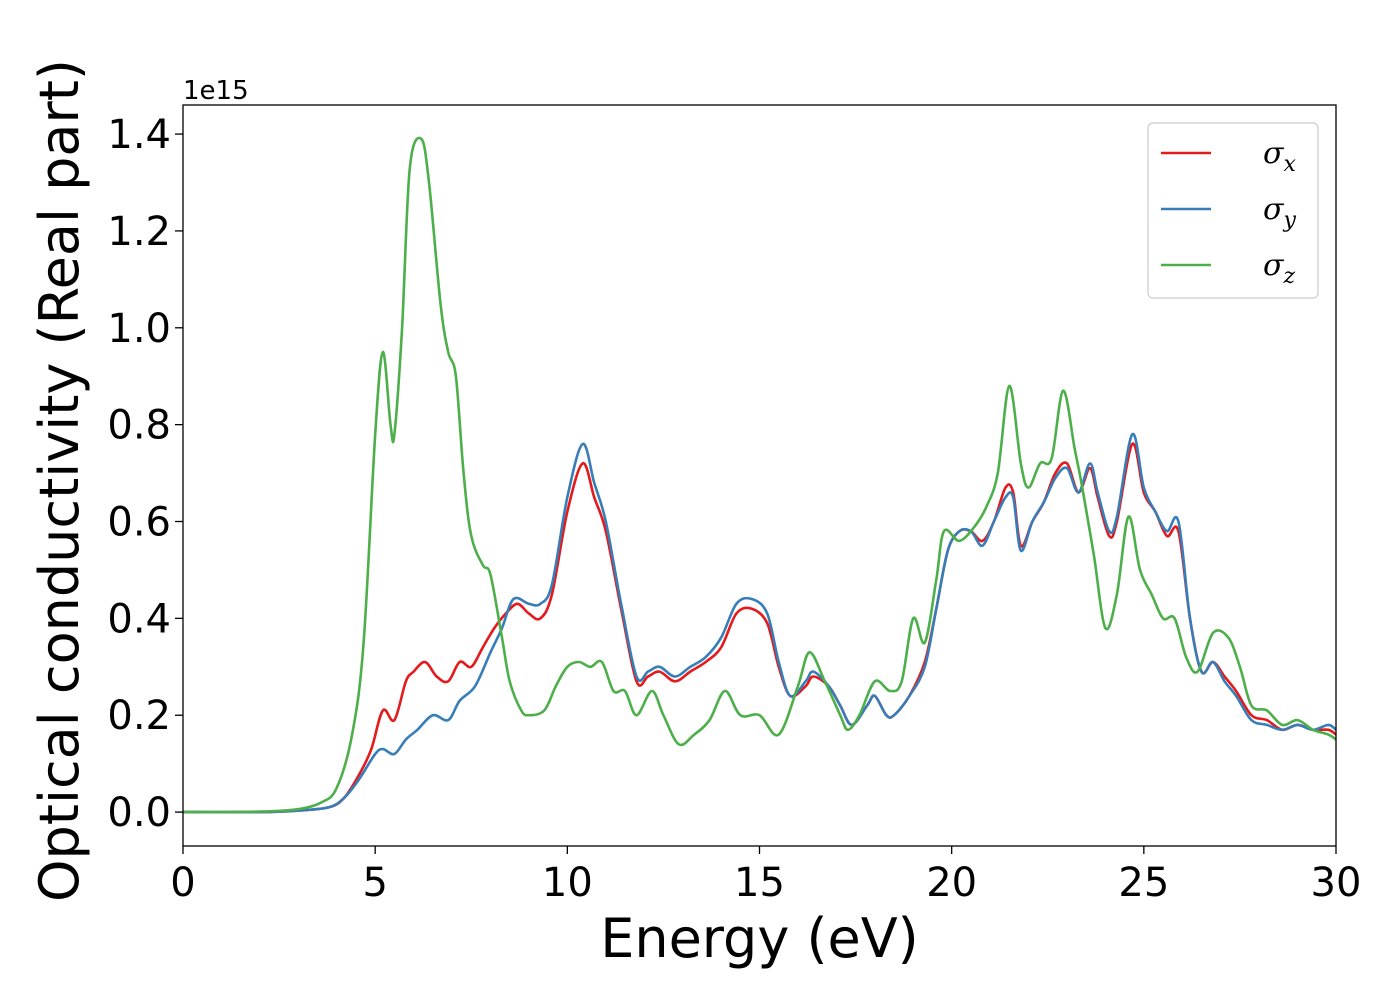 The height and width of the screenshot is (1000, 1400). What do you see at coordinates (59, 480) in the screenshot?
I see `y-axis-label: Optical conductivity (Real part)` at bounding box center [59, 480].